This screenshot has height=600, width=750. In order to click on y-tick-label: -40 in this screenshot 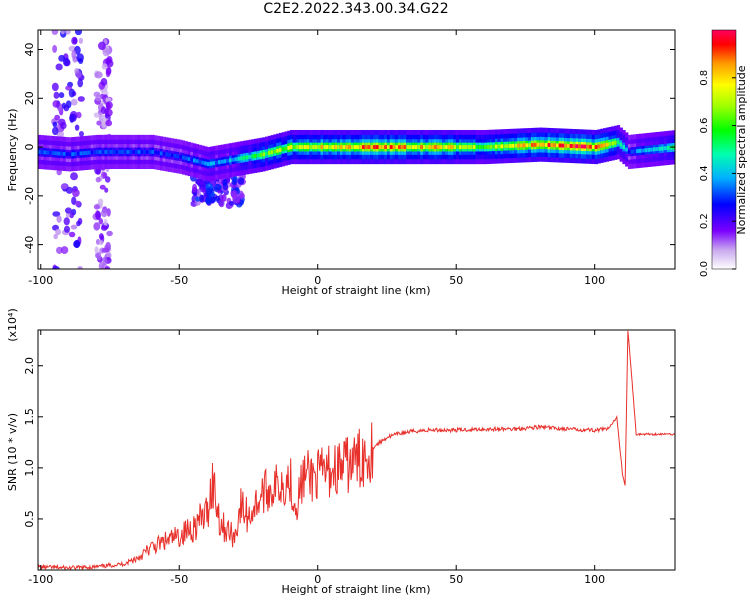, I will do `click(29, 245)`.